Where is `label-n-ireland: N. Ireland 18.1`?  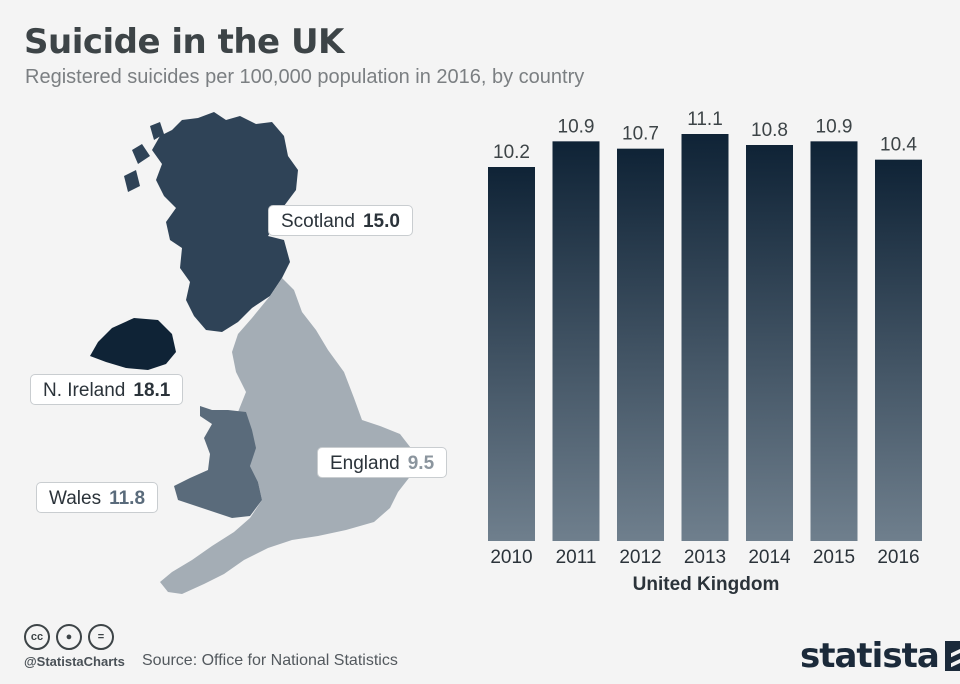
label-n-ireland: N. Ireland 18.1 is located at coordinates (107, 389).